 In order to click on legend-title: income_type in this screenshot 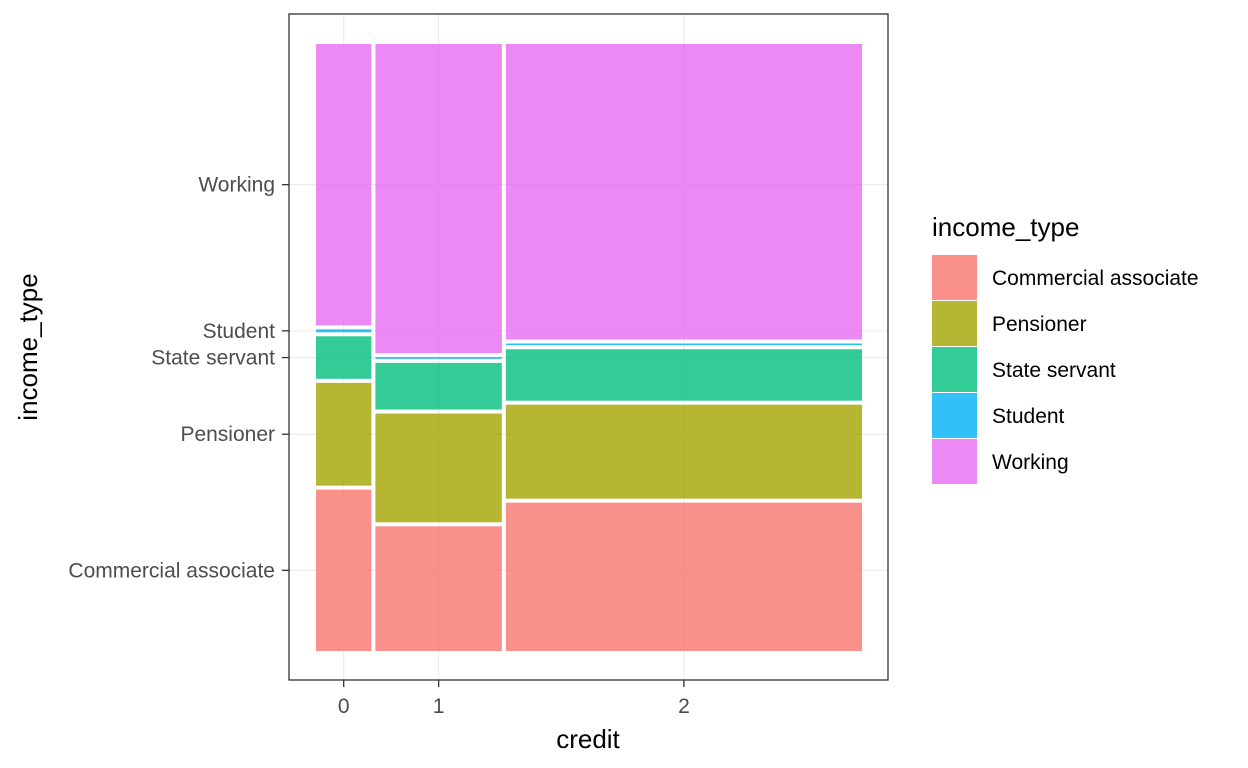, I will do `click(1005, 227)`.